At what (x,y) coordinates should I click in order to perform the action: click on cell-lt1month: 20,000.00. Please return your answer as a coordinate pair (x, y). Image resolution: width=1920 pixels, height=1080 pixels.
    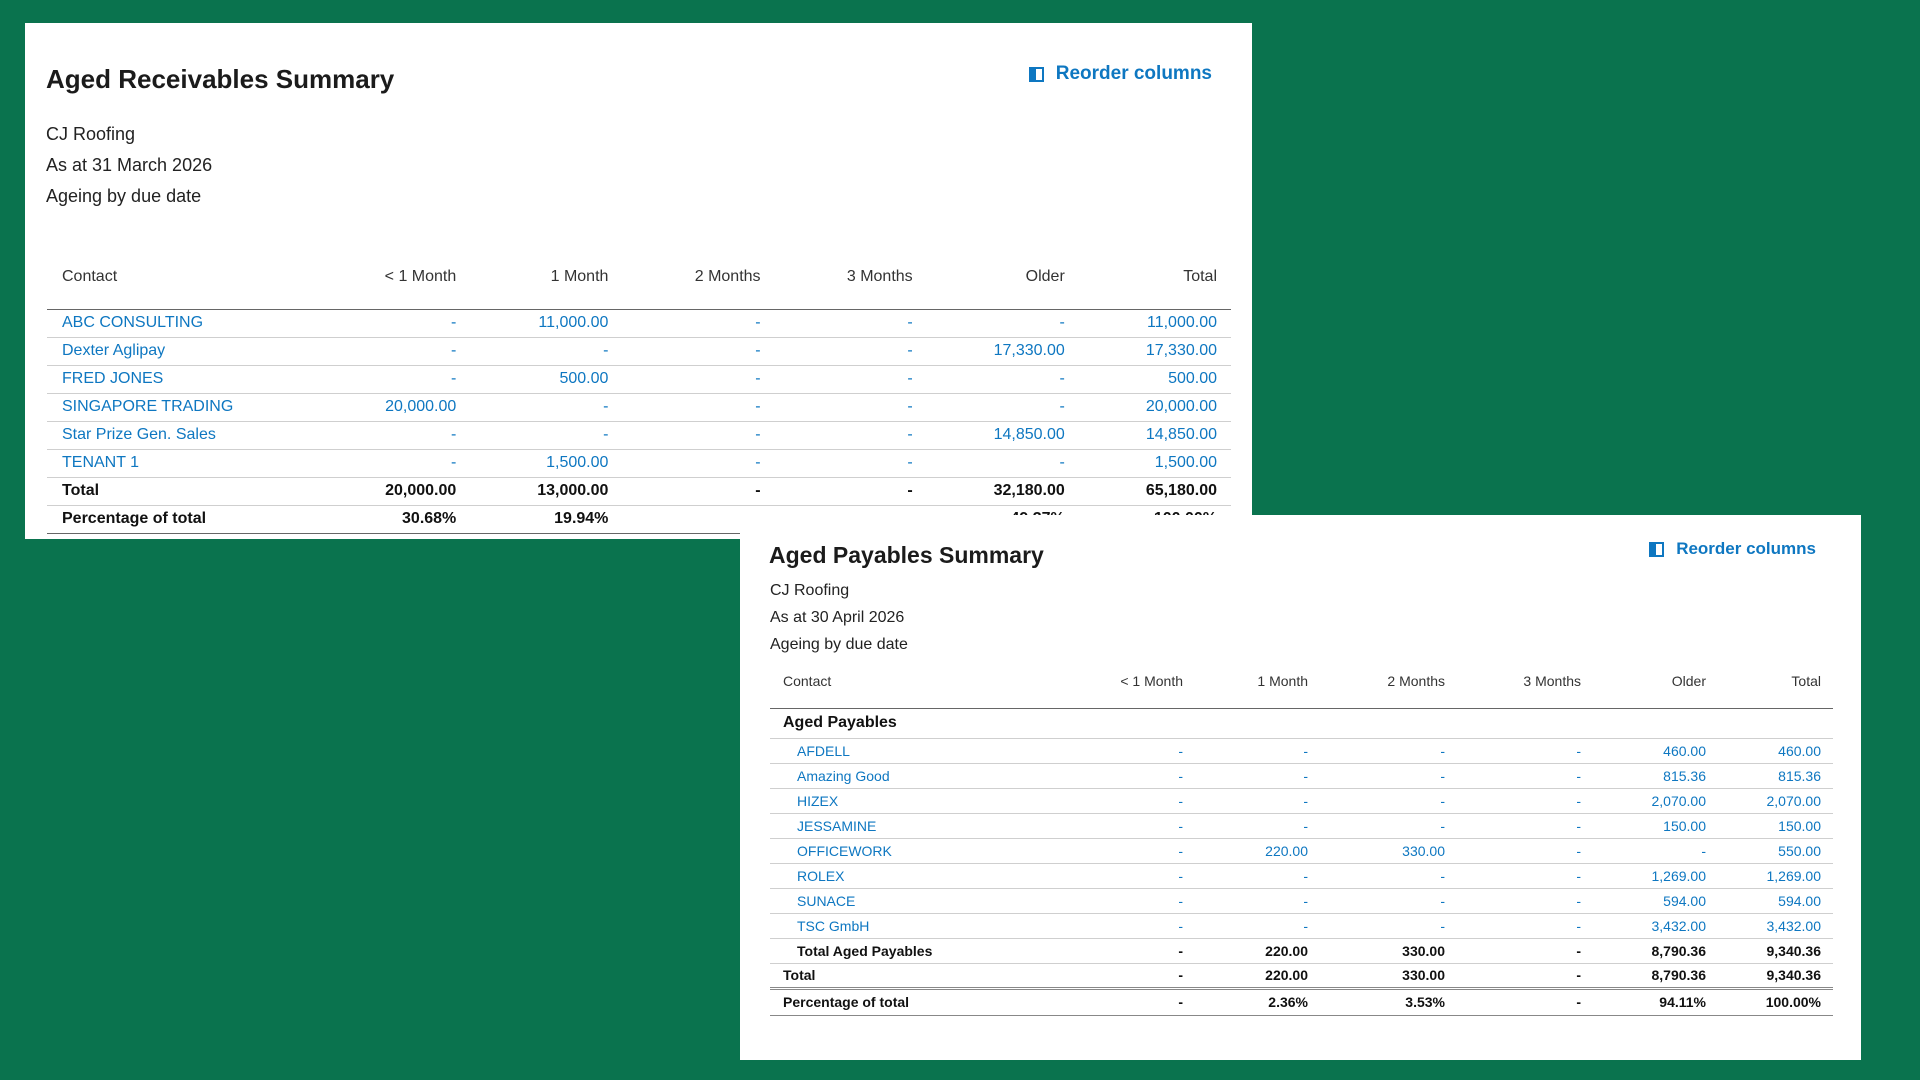
    Looking at the image, I should click on (393, 407).